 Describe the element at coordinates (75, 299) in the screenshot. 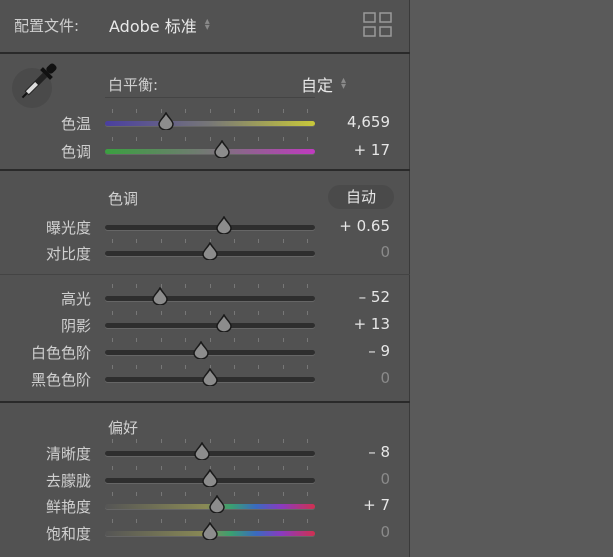

I see `slider-label: 高光` at that location.